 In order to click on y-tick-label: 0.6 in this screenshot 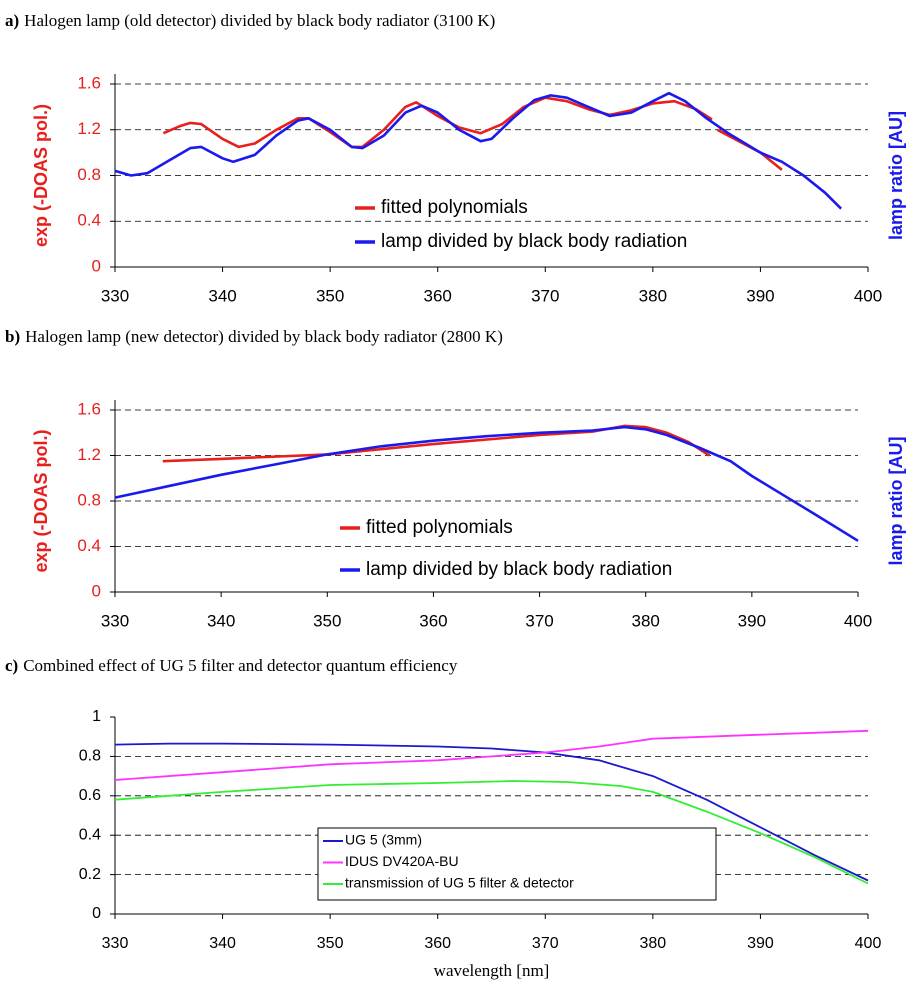, I will do `click(90, 795)`.